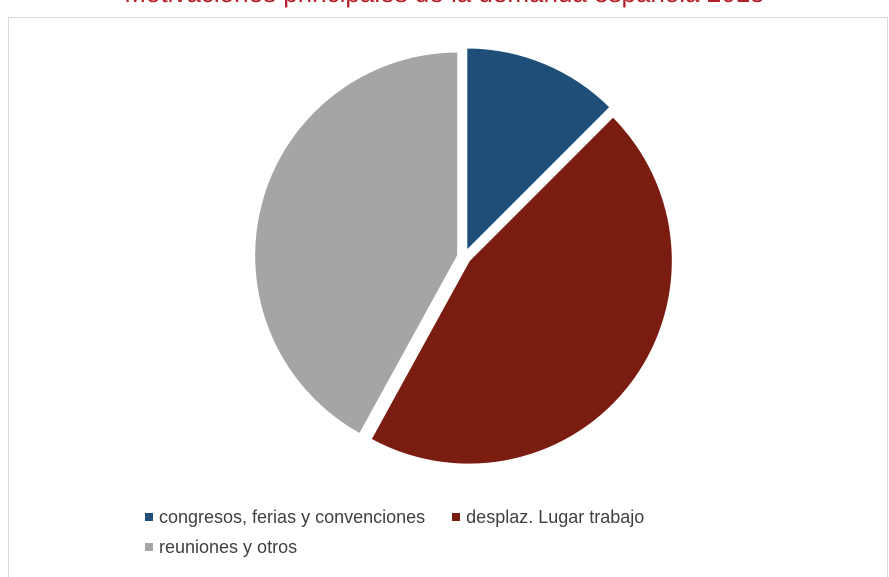 The width and height of the screenshot is (889, 577). I want to click on legend-item-desplazamiento: desplaz. Lugar trabajo, so click(548, 517).